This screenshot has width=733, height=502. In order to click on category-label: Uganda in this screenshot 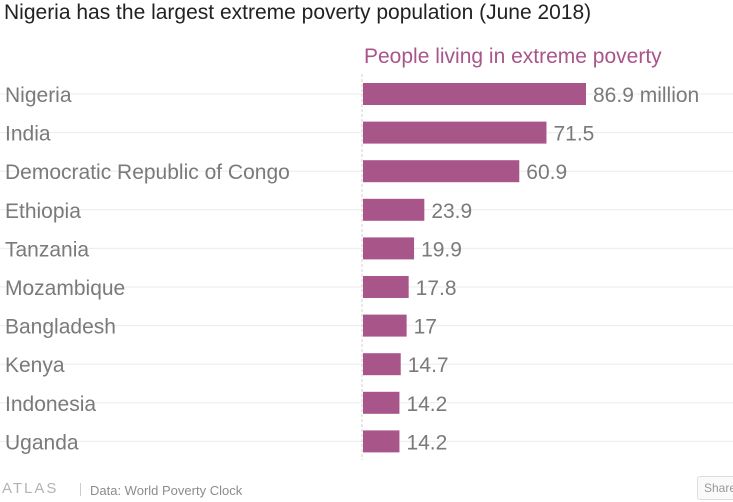, I will do `click(42, 442)`.